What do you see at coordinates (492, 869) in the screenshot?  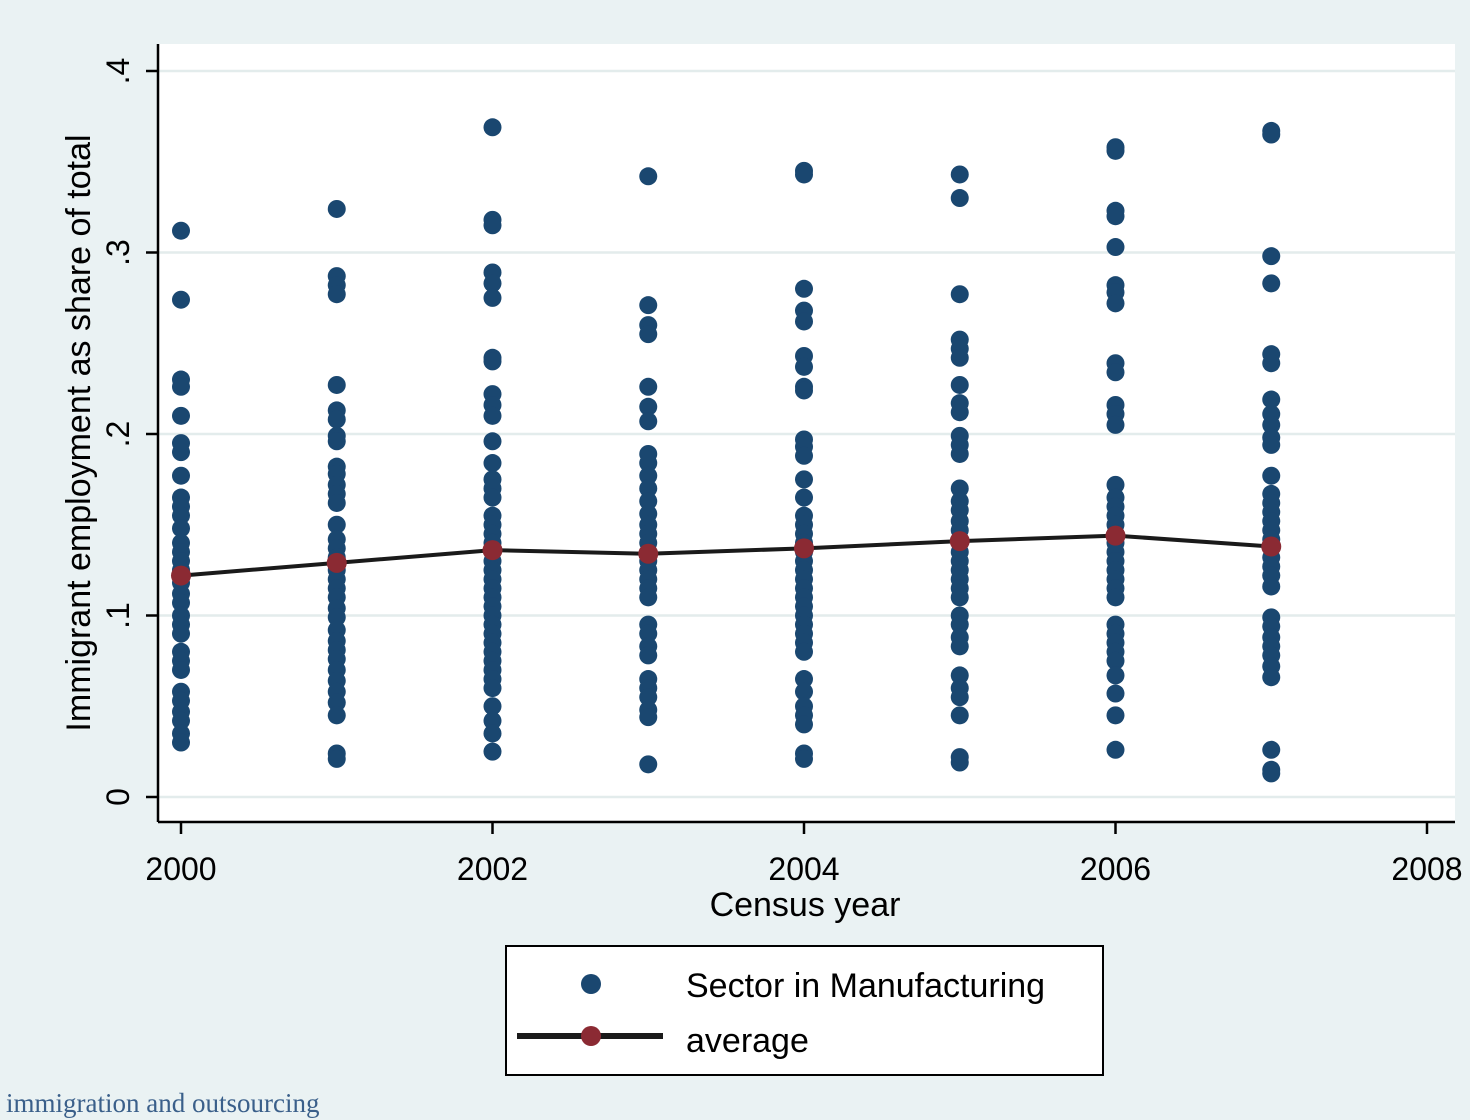 I see `x-tick-label: 2002` at bounding box center [492, 869].